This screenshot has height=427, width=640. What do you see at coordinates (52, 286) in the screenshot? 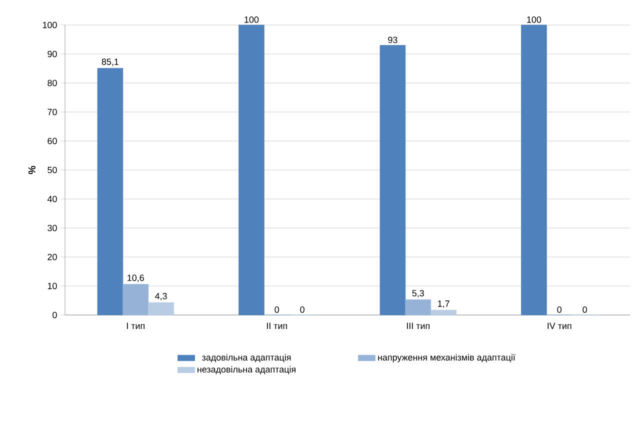
I see `y-tick-label: 10` at bounding box center [52, 286].